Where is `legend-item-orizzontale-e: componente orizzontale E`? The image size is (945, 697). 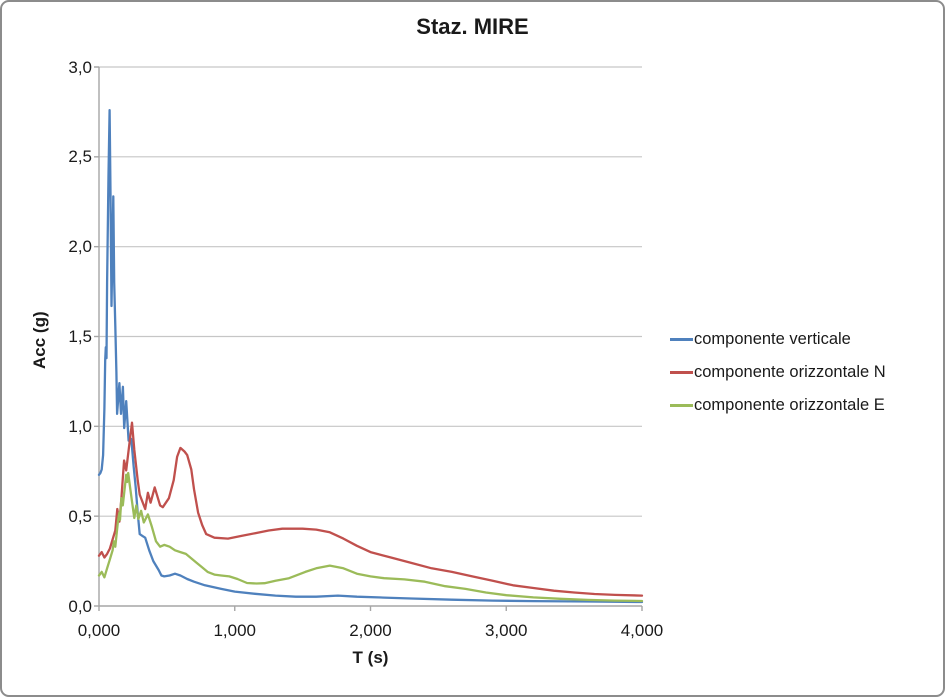
legend-item-orizzontale-e: componente orizzontale E is located at coordinates (778, 405).